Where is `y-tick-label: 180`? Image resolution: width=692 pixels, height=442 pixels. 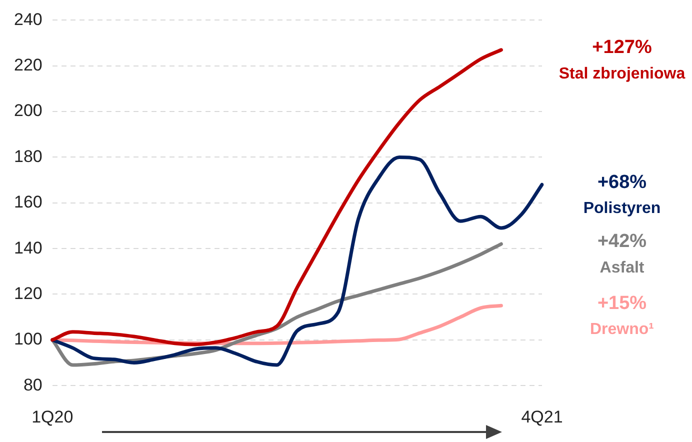 y-tick-label: 180 is located at coordinates (28, 156).